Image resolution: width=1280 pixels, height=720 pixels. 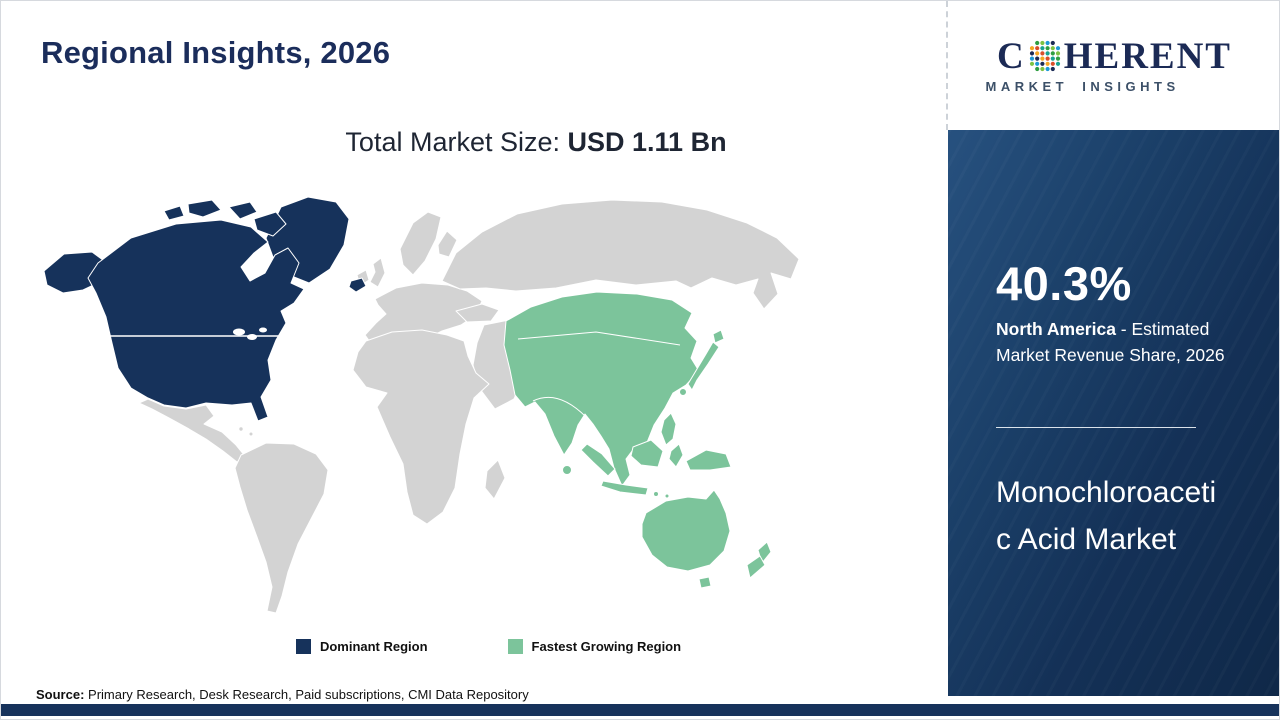 I want to click on legend-item-fastest-growing: Fastest Growing Region, so click(x=594, y=646).